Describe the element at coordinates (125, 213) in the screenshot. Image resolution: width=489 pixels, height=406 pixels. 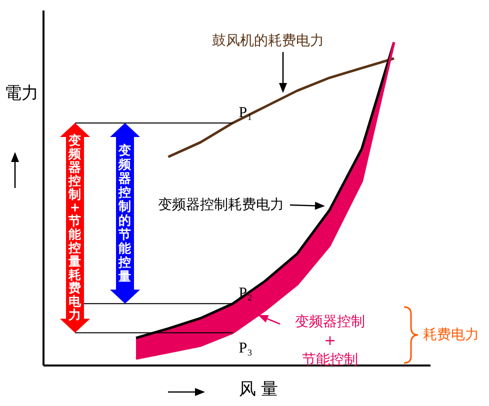
I see `text: 变频器控制的节能控量` at that location.